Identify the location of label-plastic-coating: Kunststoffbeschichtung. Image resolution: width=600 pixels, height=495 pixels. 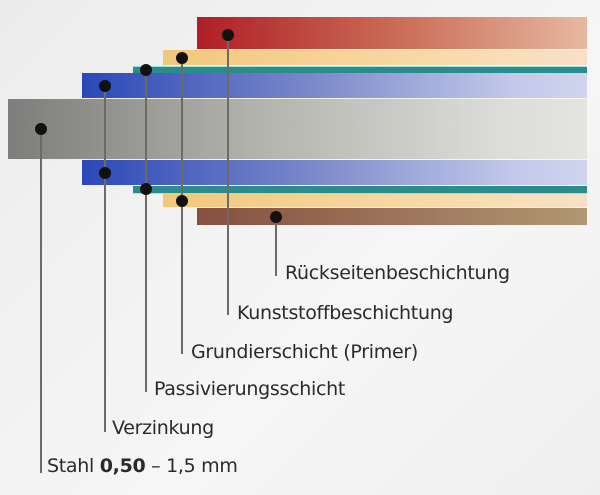
(345, 313).